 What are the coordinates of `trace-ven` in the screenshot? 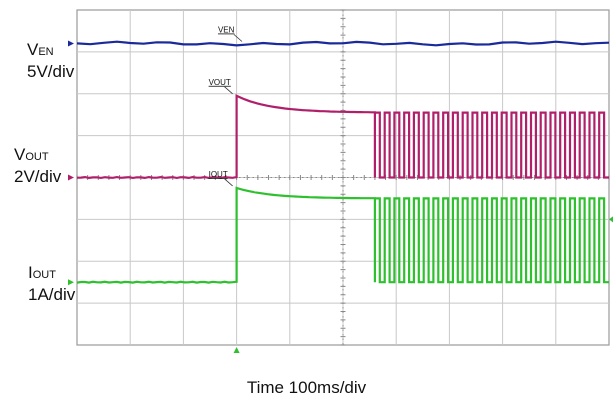 It's located at (343, 43).